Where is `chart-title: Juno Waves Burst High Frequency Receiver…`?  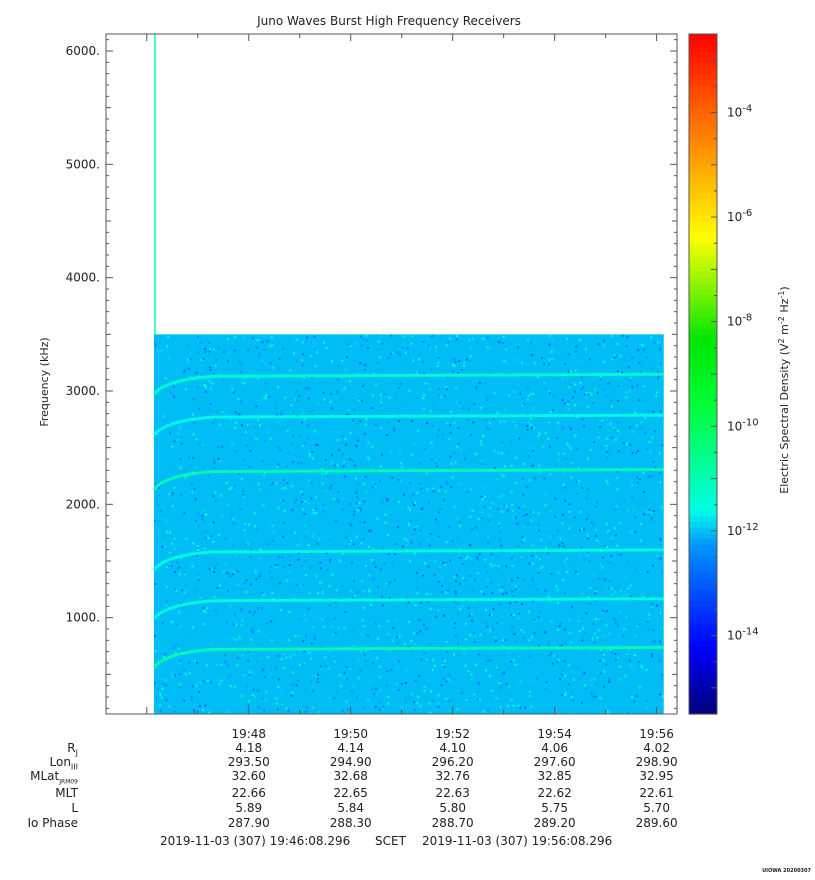
chart-title: Juno Waves Burst High Frequency Receiver… is located at coordinates (388, 21).